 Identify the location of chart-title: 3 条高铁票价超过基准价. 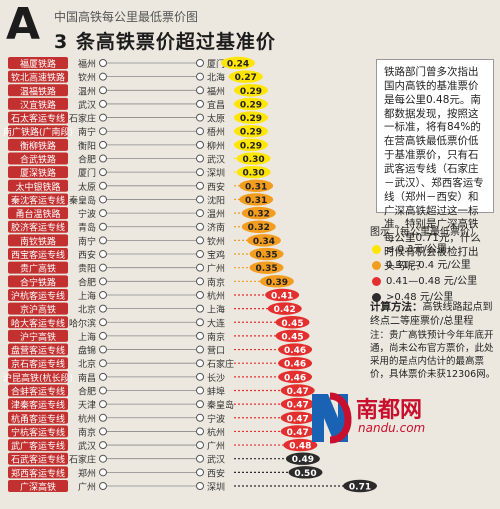
(165, 42).